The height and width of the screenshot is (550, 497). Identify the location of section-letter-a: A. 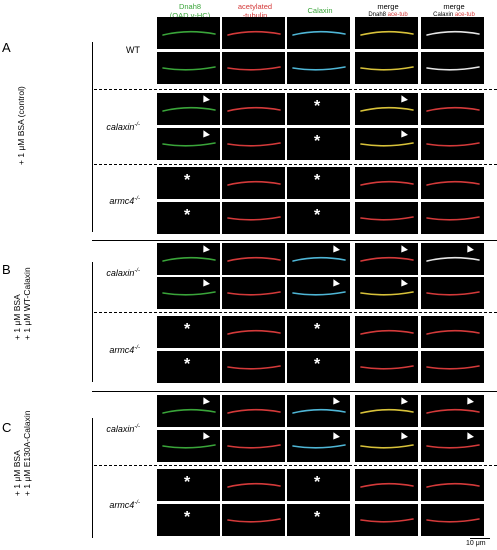
(6, 47).